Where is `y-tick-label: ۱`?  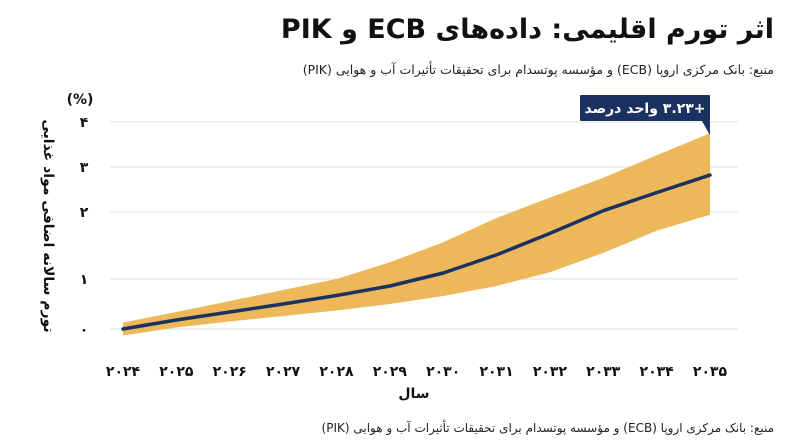 y-tick-label: ۱ is located at coordinates (84, 280).